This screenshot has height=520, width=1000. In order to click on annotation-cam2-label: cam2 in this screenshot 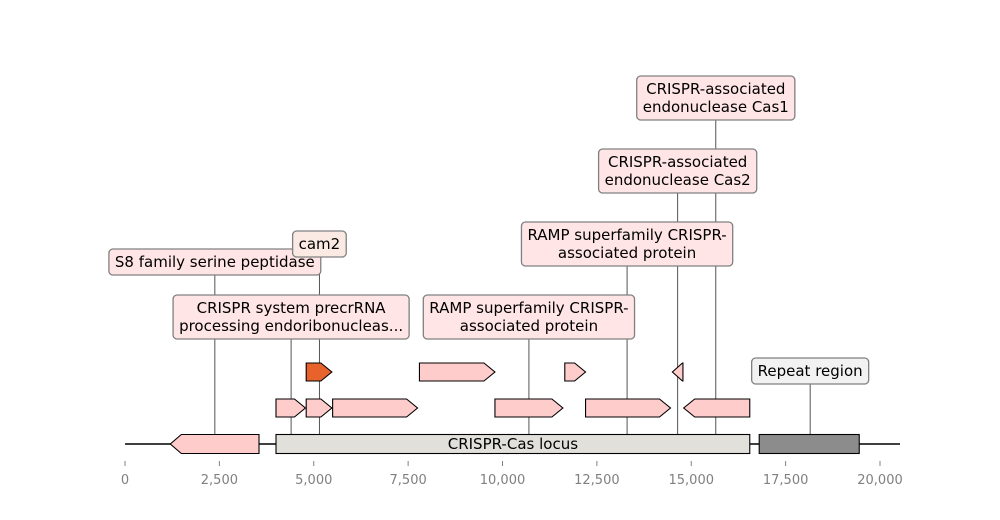, I will do `click(319, 244)`.